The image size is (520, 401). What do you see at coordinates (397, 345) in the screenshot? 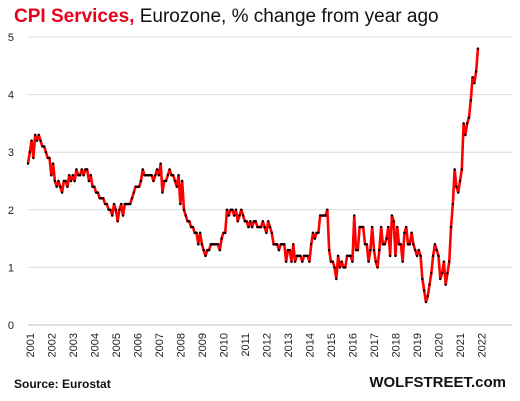
I see `x-tick-label: 2018` at bounding box center [397, 345].